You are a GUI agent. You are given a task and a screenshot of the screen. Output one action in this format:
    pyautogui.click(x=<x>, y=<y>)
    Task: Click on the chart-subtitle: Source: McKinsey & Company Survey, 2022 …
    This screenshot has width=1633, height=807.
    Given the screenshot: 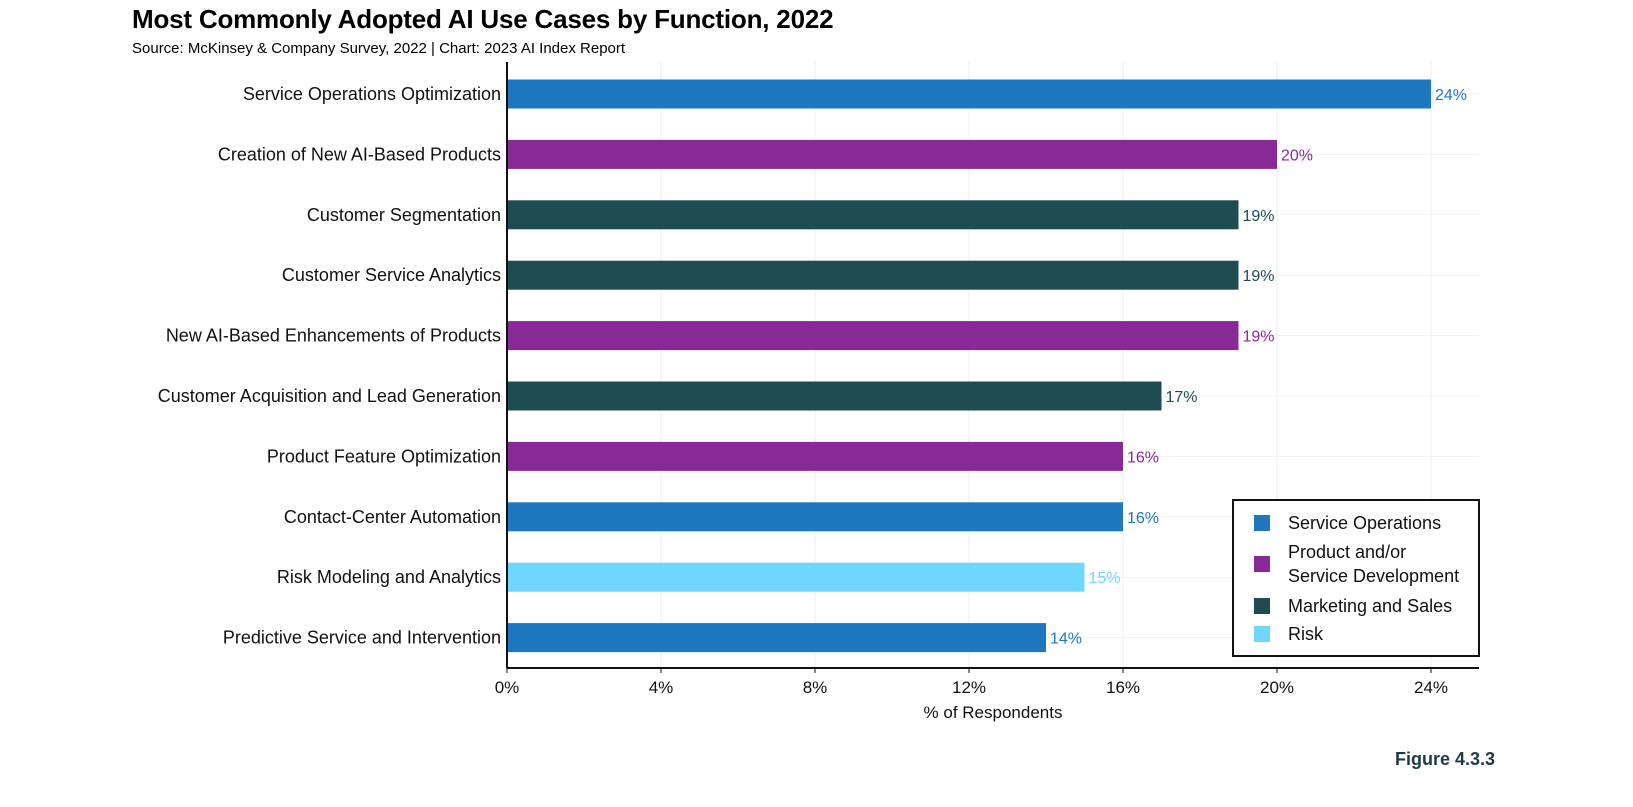 What is the action you would take?
    pyautogui.click(x=379, y=48)
    